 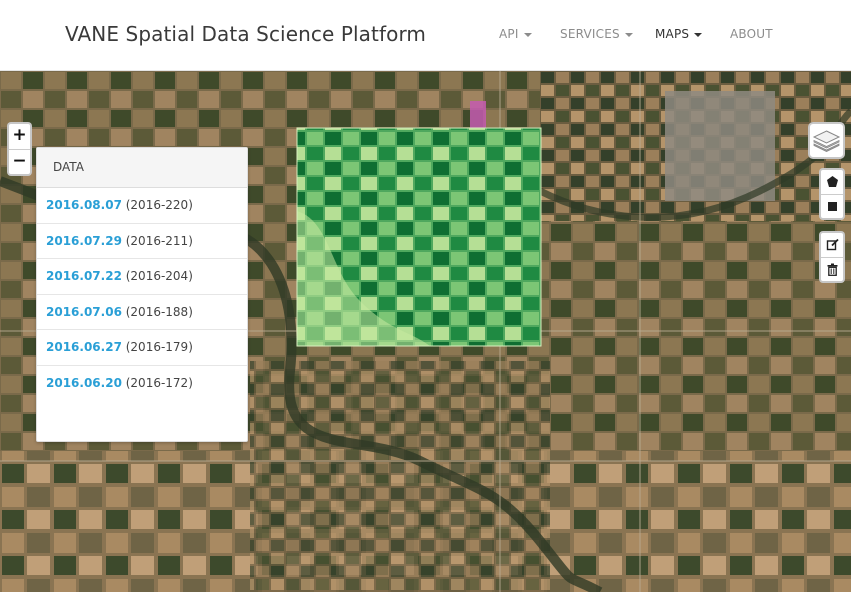 I want to click on list-item: 2016.08.07 (2016-220), so click(x=142, y=206).